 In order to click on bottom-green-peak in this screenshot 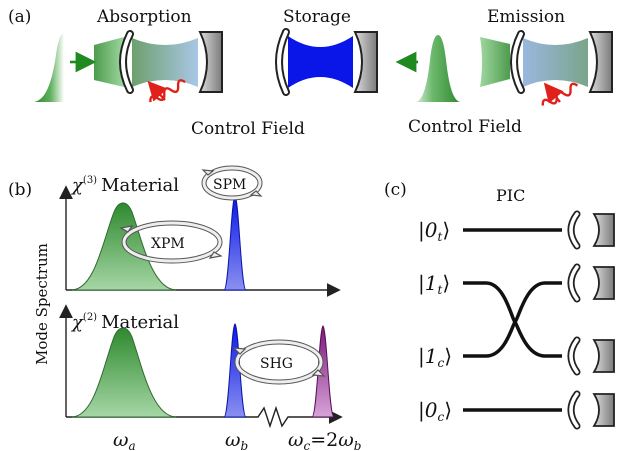, I will do `click(124, 372)`.